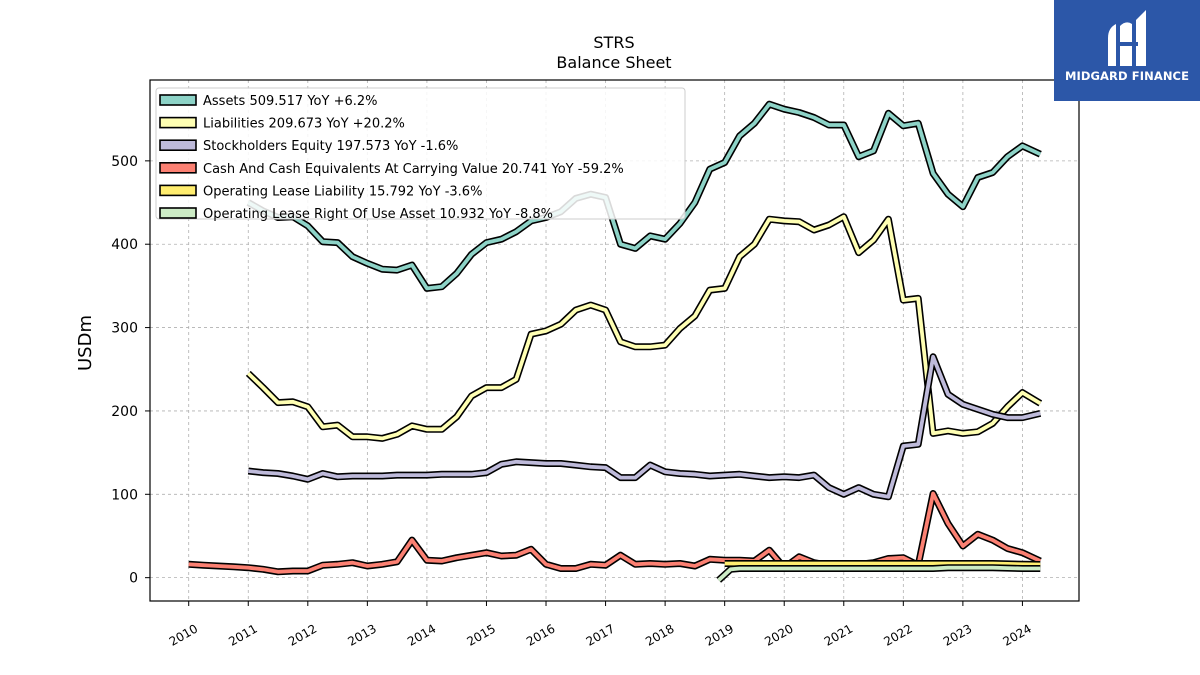  Describe the element at coordinates (304, 124) in the screenshot. I see `legend-label: Liabilities 209.673 YoY +20.2%` at that location.